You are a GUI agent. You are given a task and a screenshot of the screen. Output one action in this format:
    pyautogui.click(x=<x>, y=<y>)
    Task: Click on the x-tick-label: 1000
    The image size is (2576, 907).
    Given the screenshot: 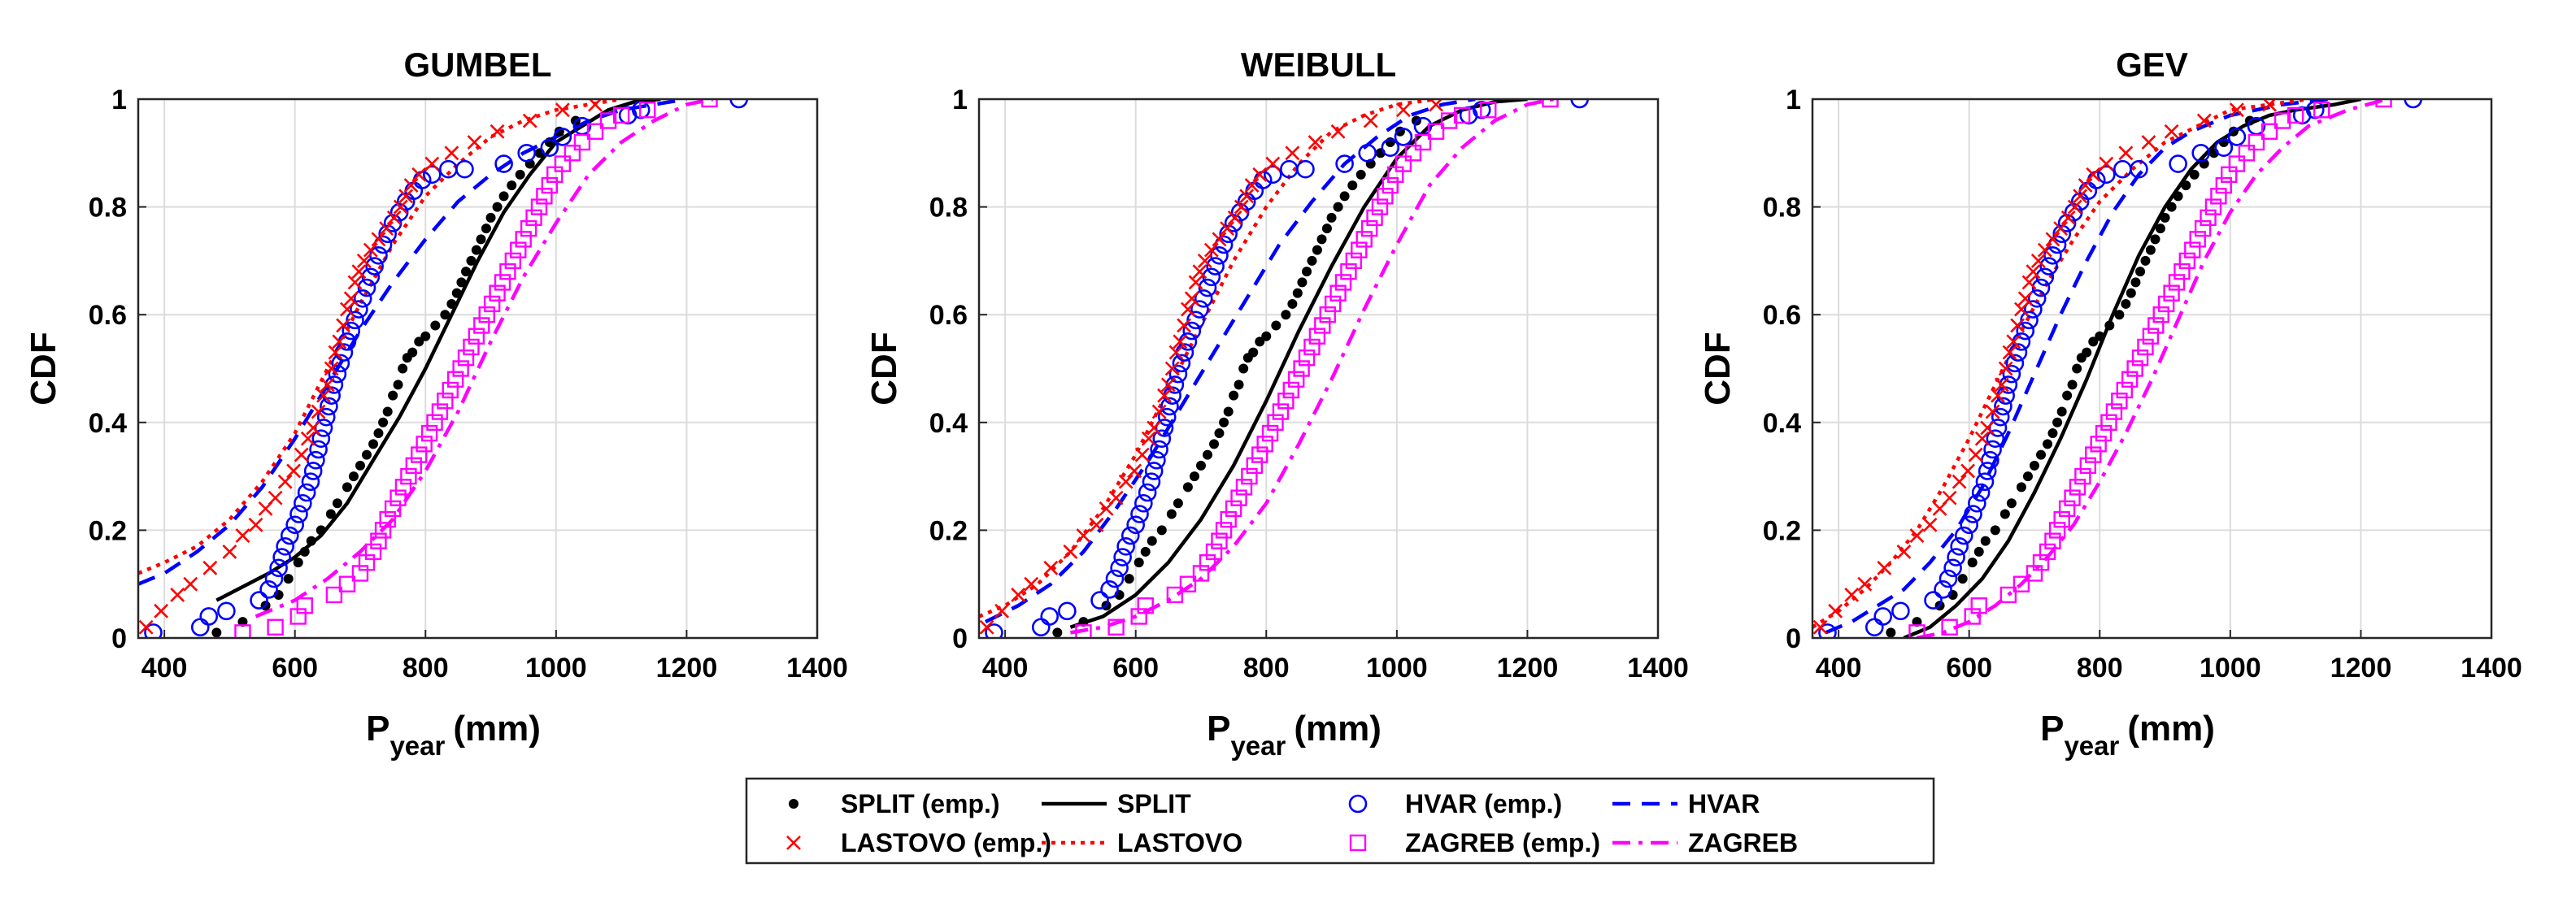 What is the action you would take?
    pyautogui.click(x=1397, y=668)
    